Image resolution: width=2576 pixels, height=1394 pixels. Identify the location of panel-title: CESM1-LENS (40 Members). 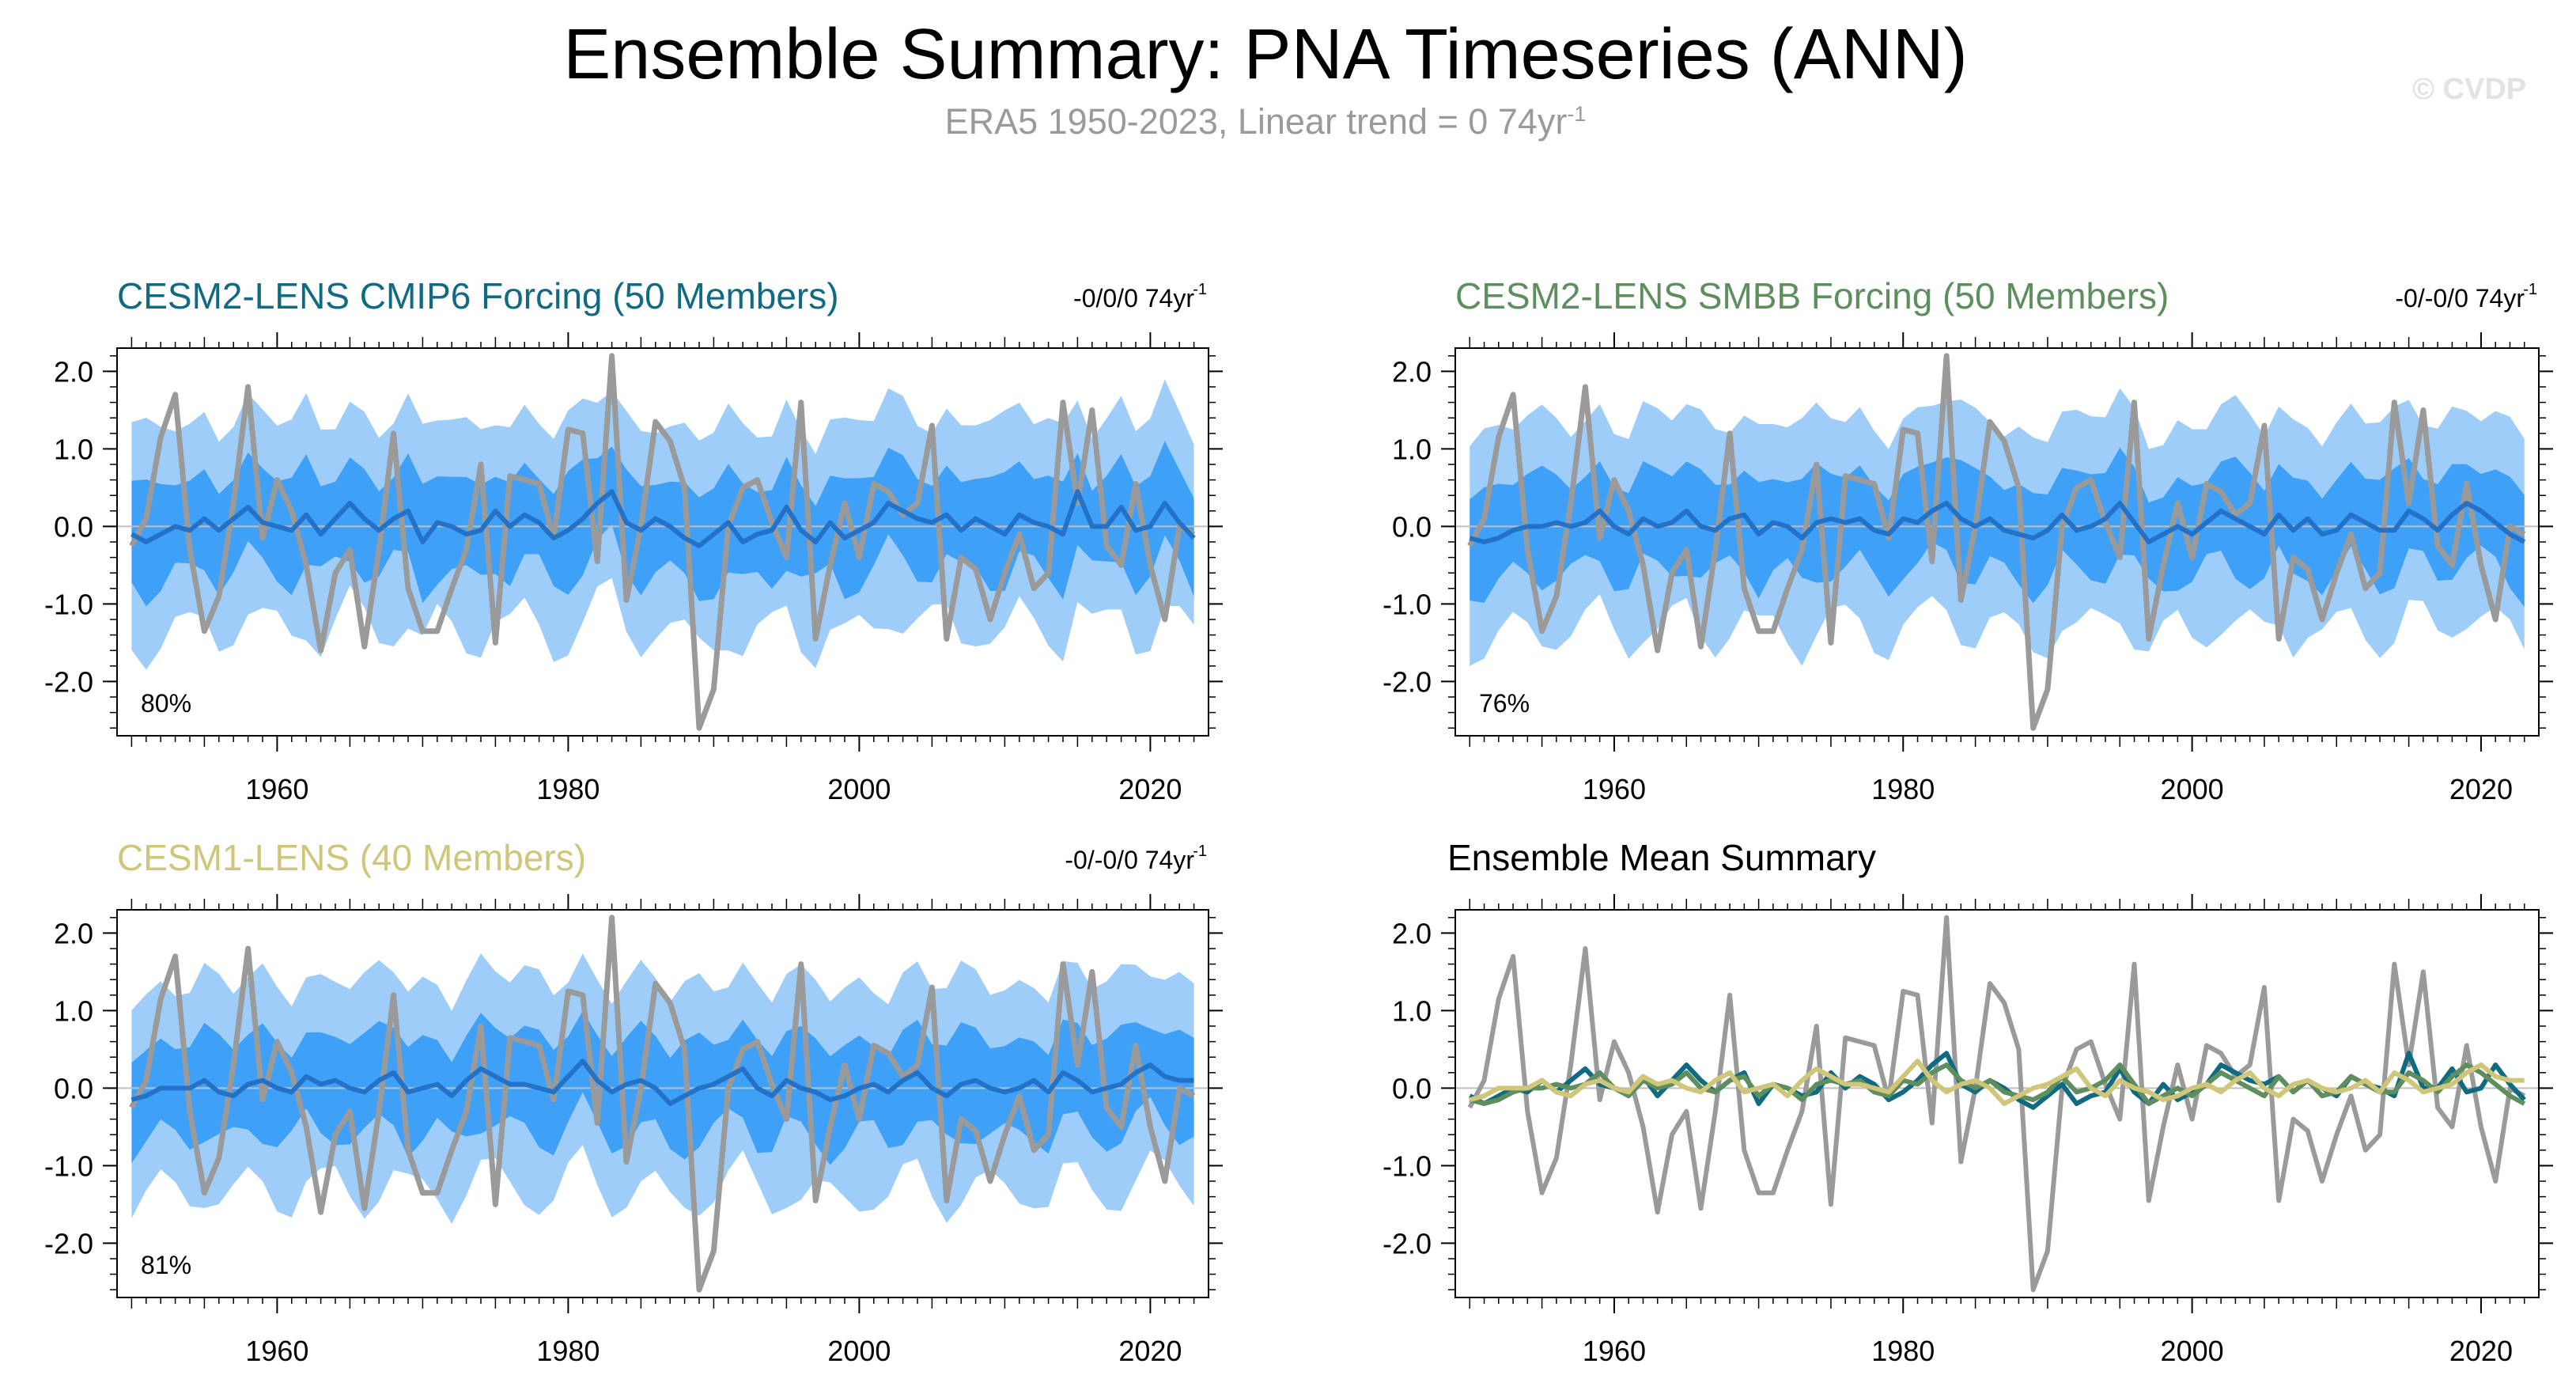
(351, 857).